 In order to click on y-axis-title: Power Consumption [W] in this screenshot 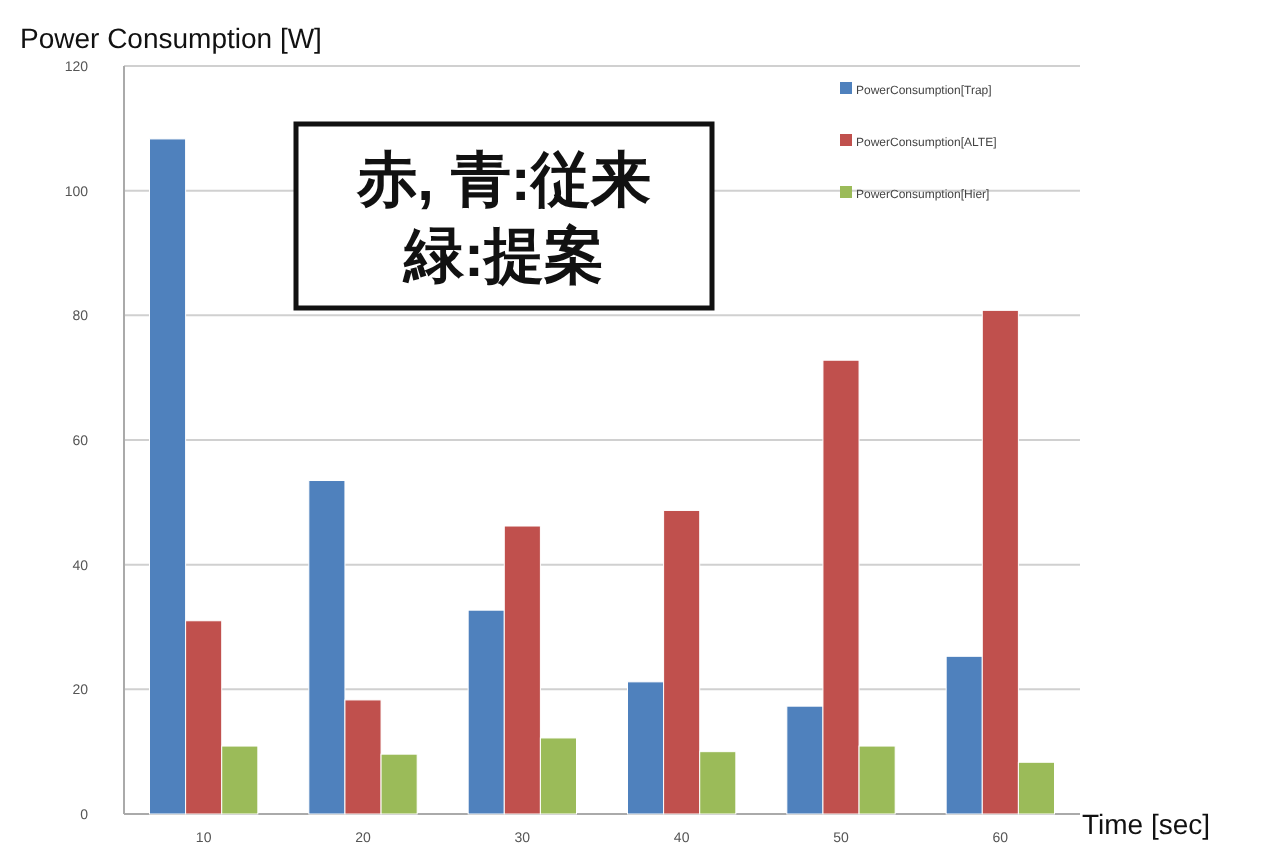, I will do `click(171, 38)`.